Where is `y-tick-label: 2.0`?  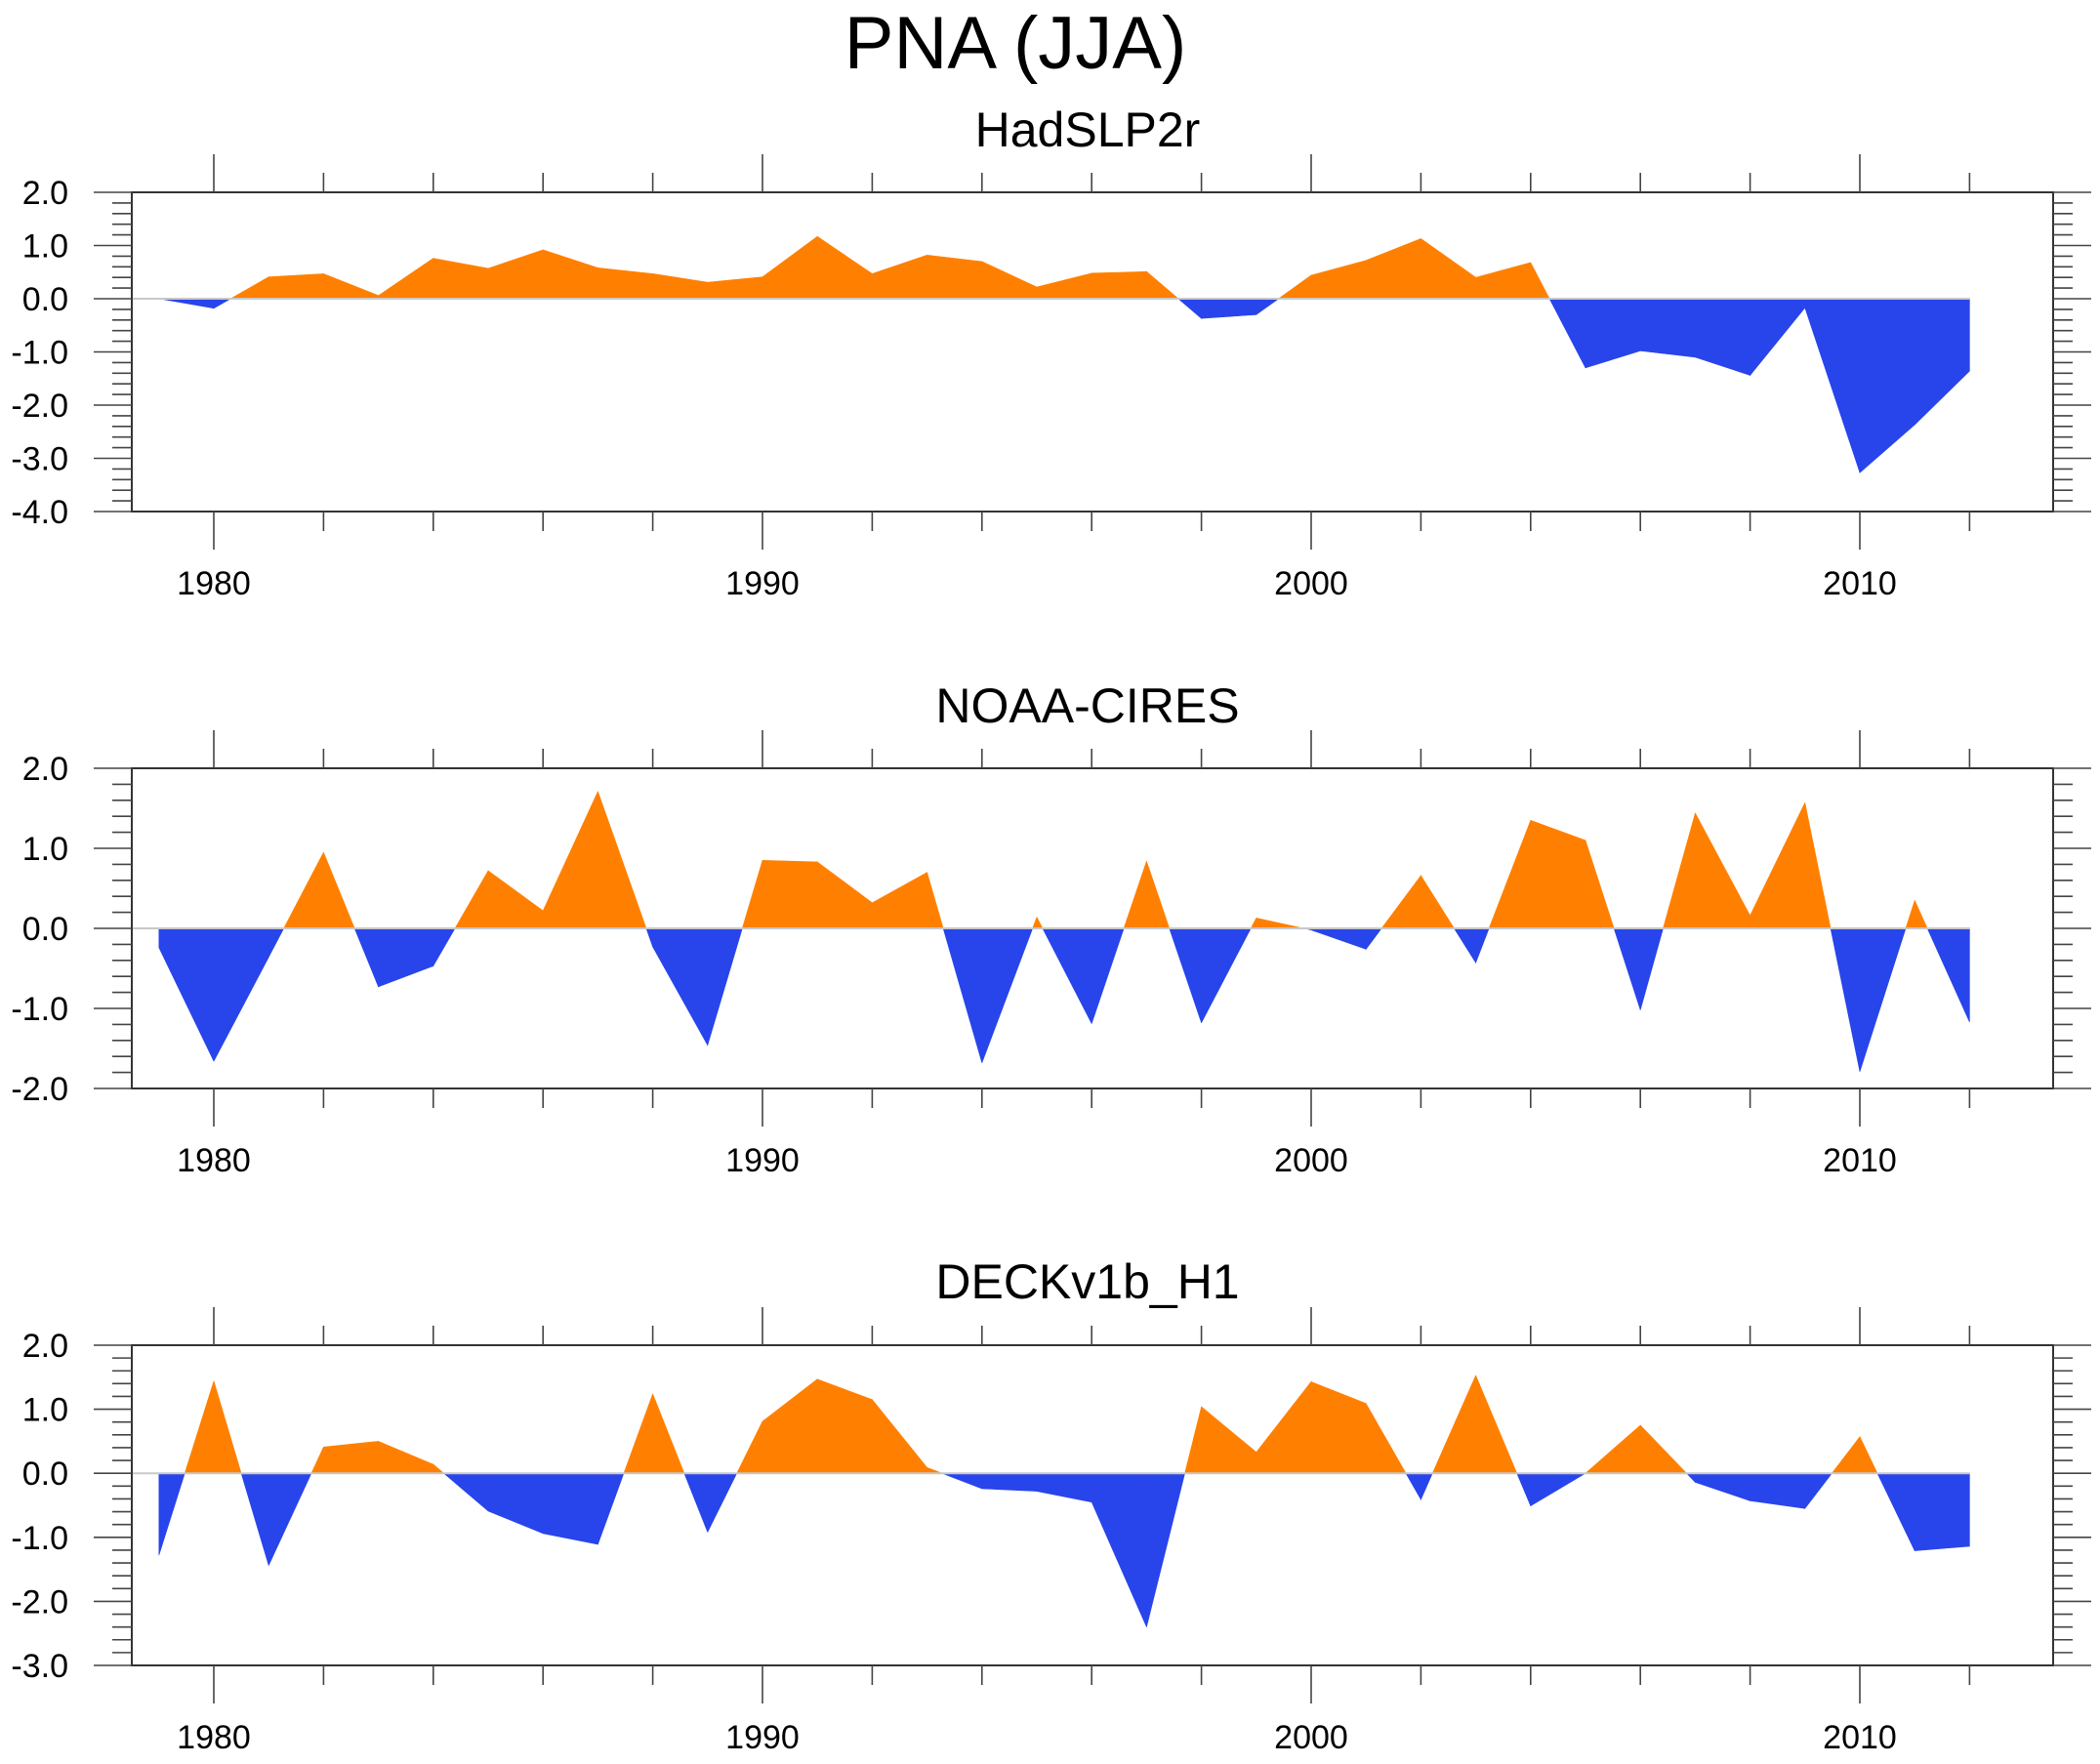
y-tick-label: 2.0 is located at coordinates (45, 769).